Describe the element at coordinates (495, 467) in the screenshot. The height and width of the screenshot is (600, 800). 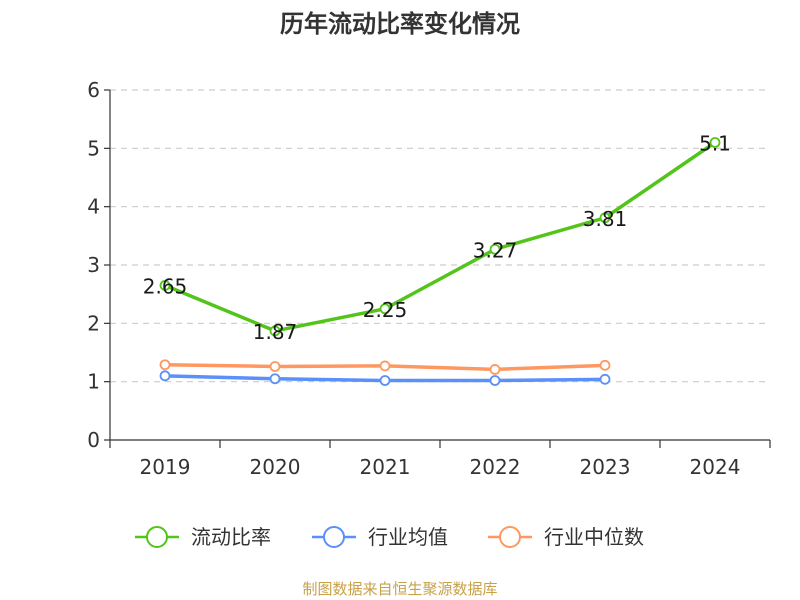
I see `x-tick-label: 2022` at that location.